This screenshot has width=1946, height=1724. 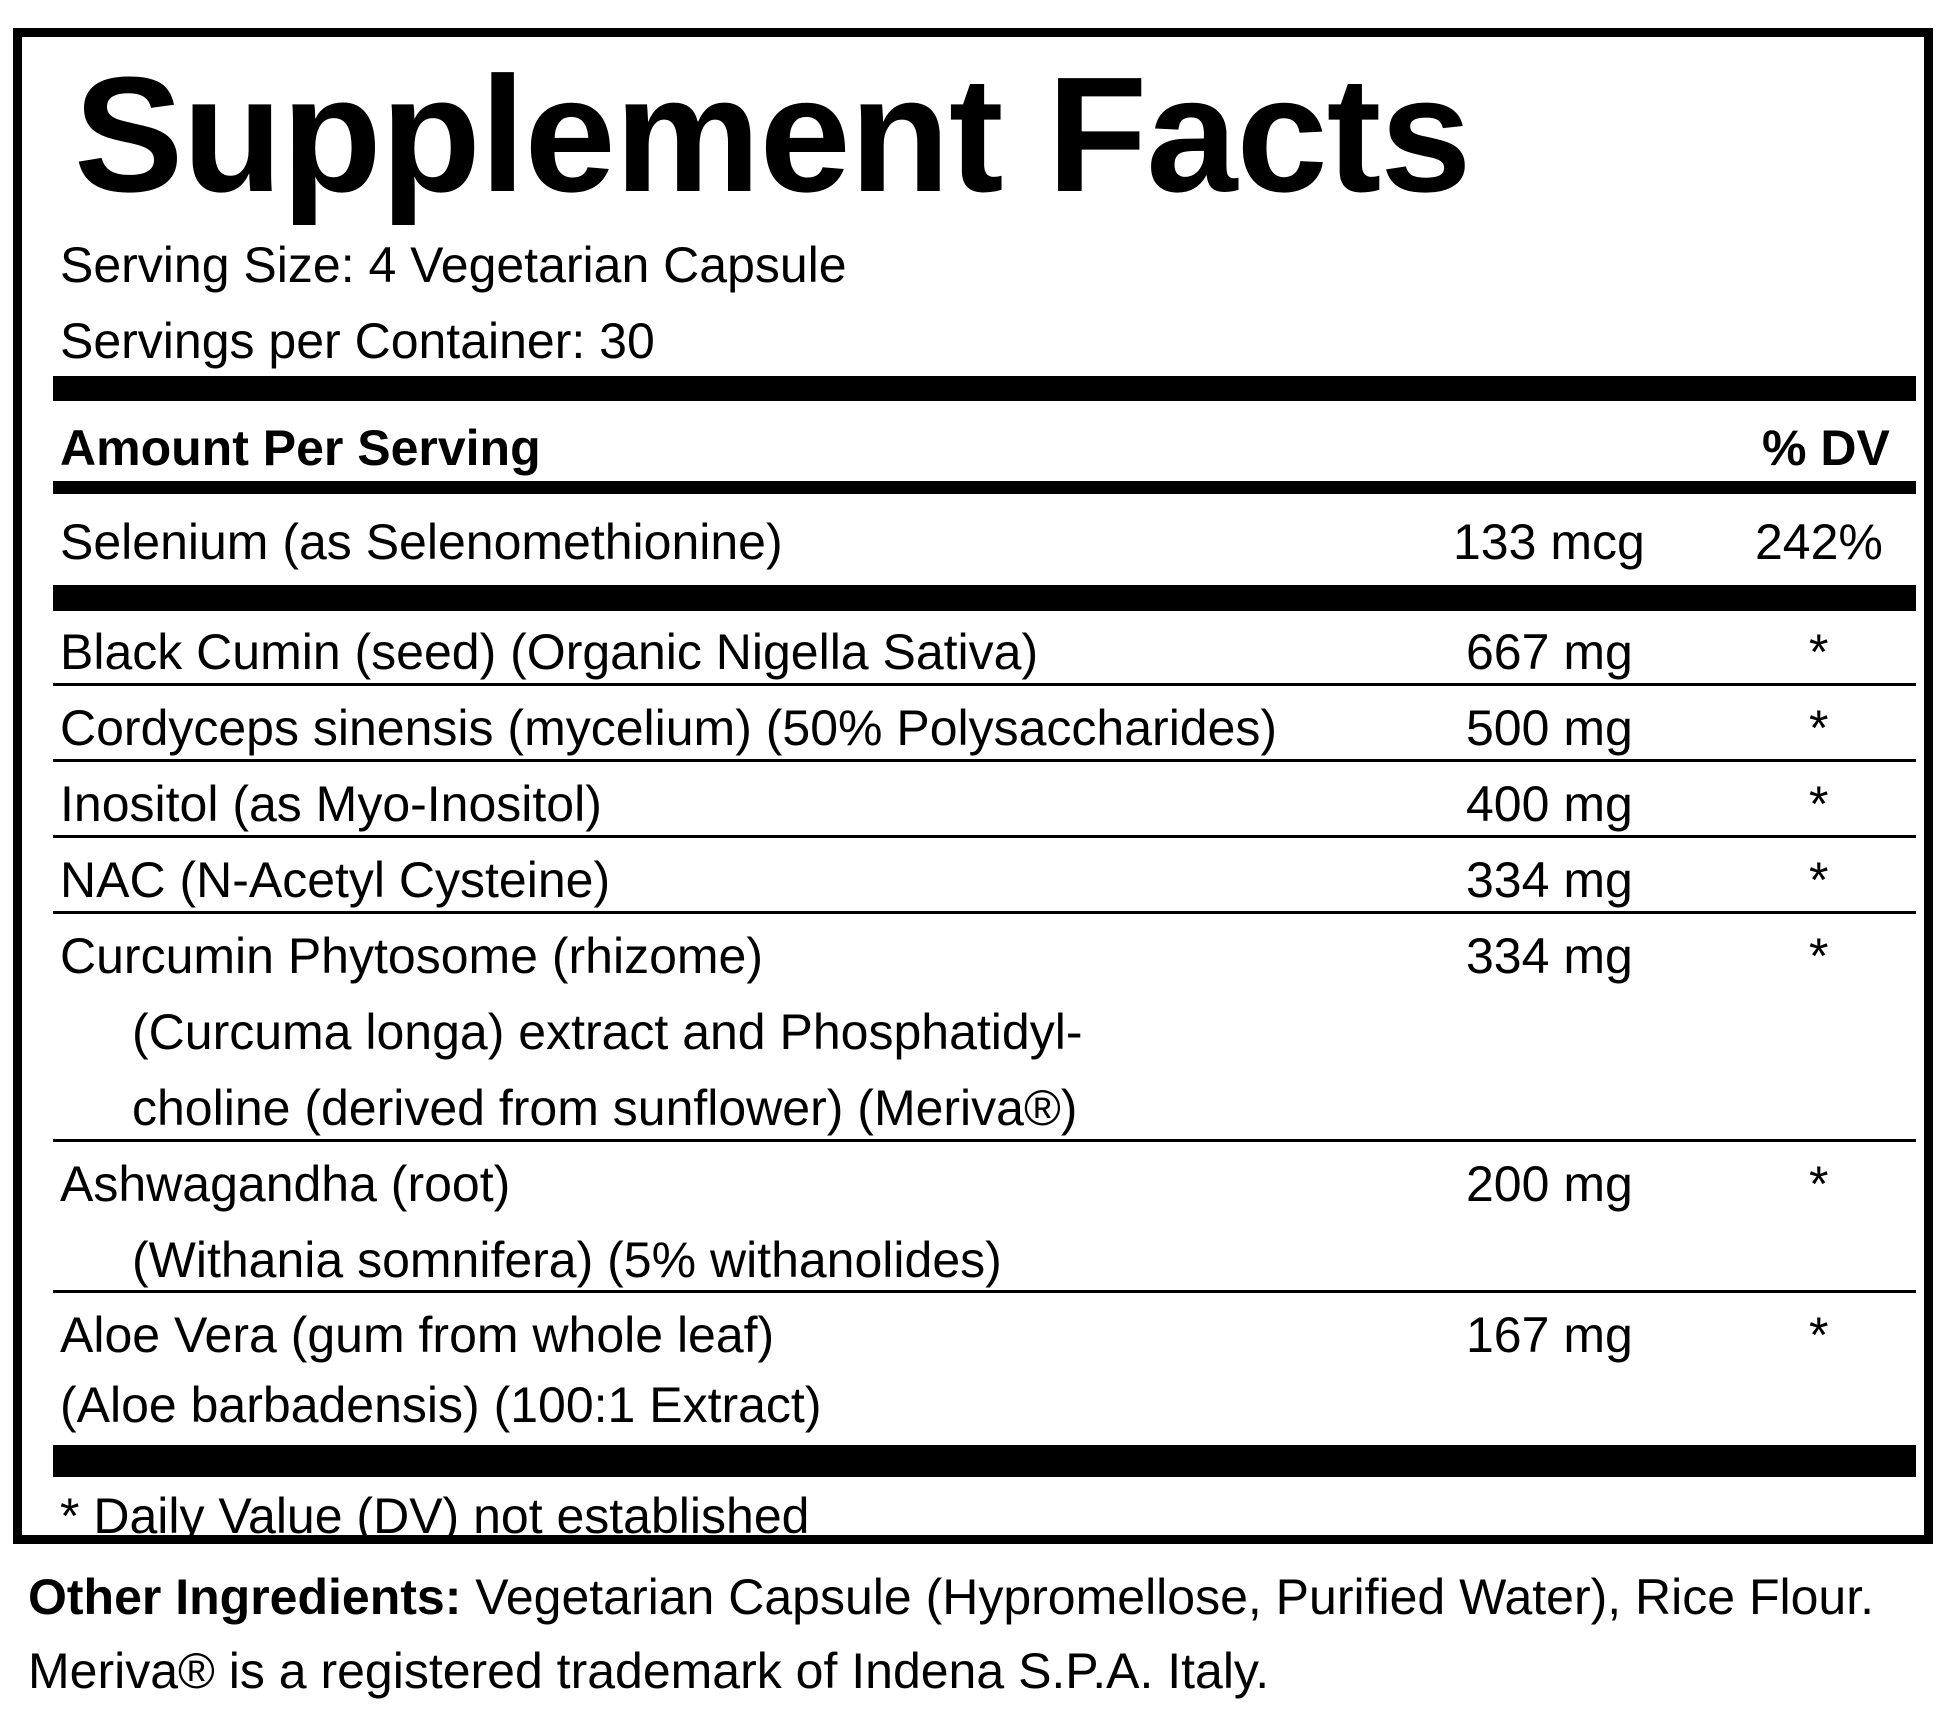 What do you see at coordinates (772, 134) in the screenshot?
I see `label-title: Supplement Facts` at bounding box center [772, 134].